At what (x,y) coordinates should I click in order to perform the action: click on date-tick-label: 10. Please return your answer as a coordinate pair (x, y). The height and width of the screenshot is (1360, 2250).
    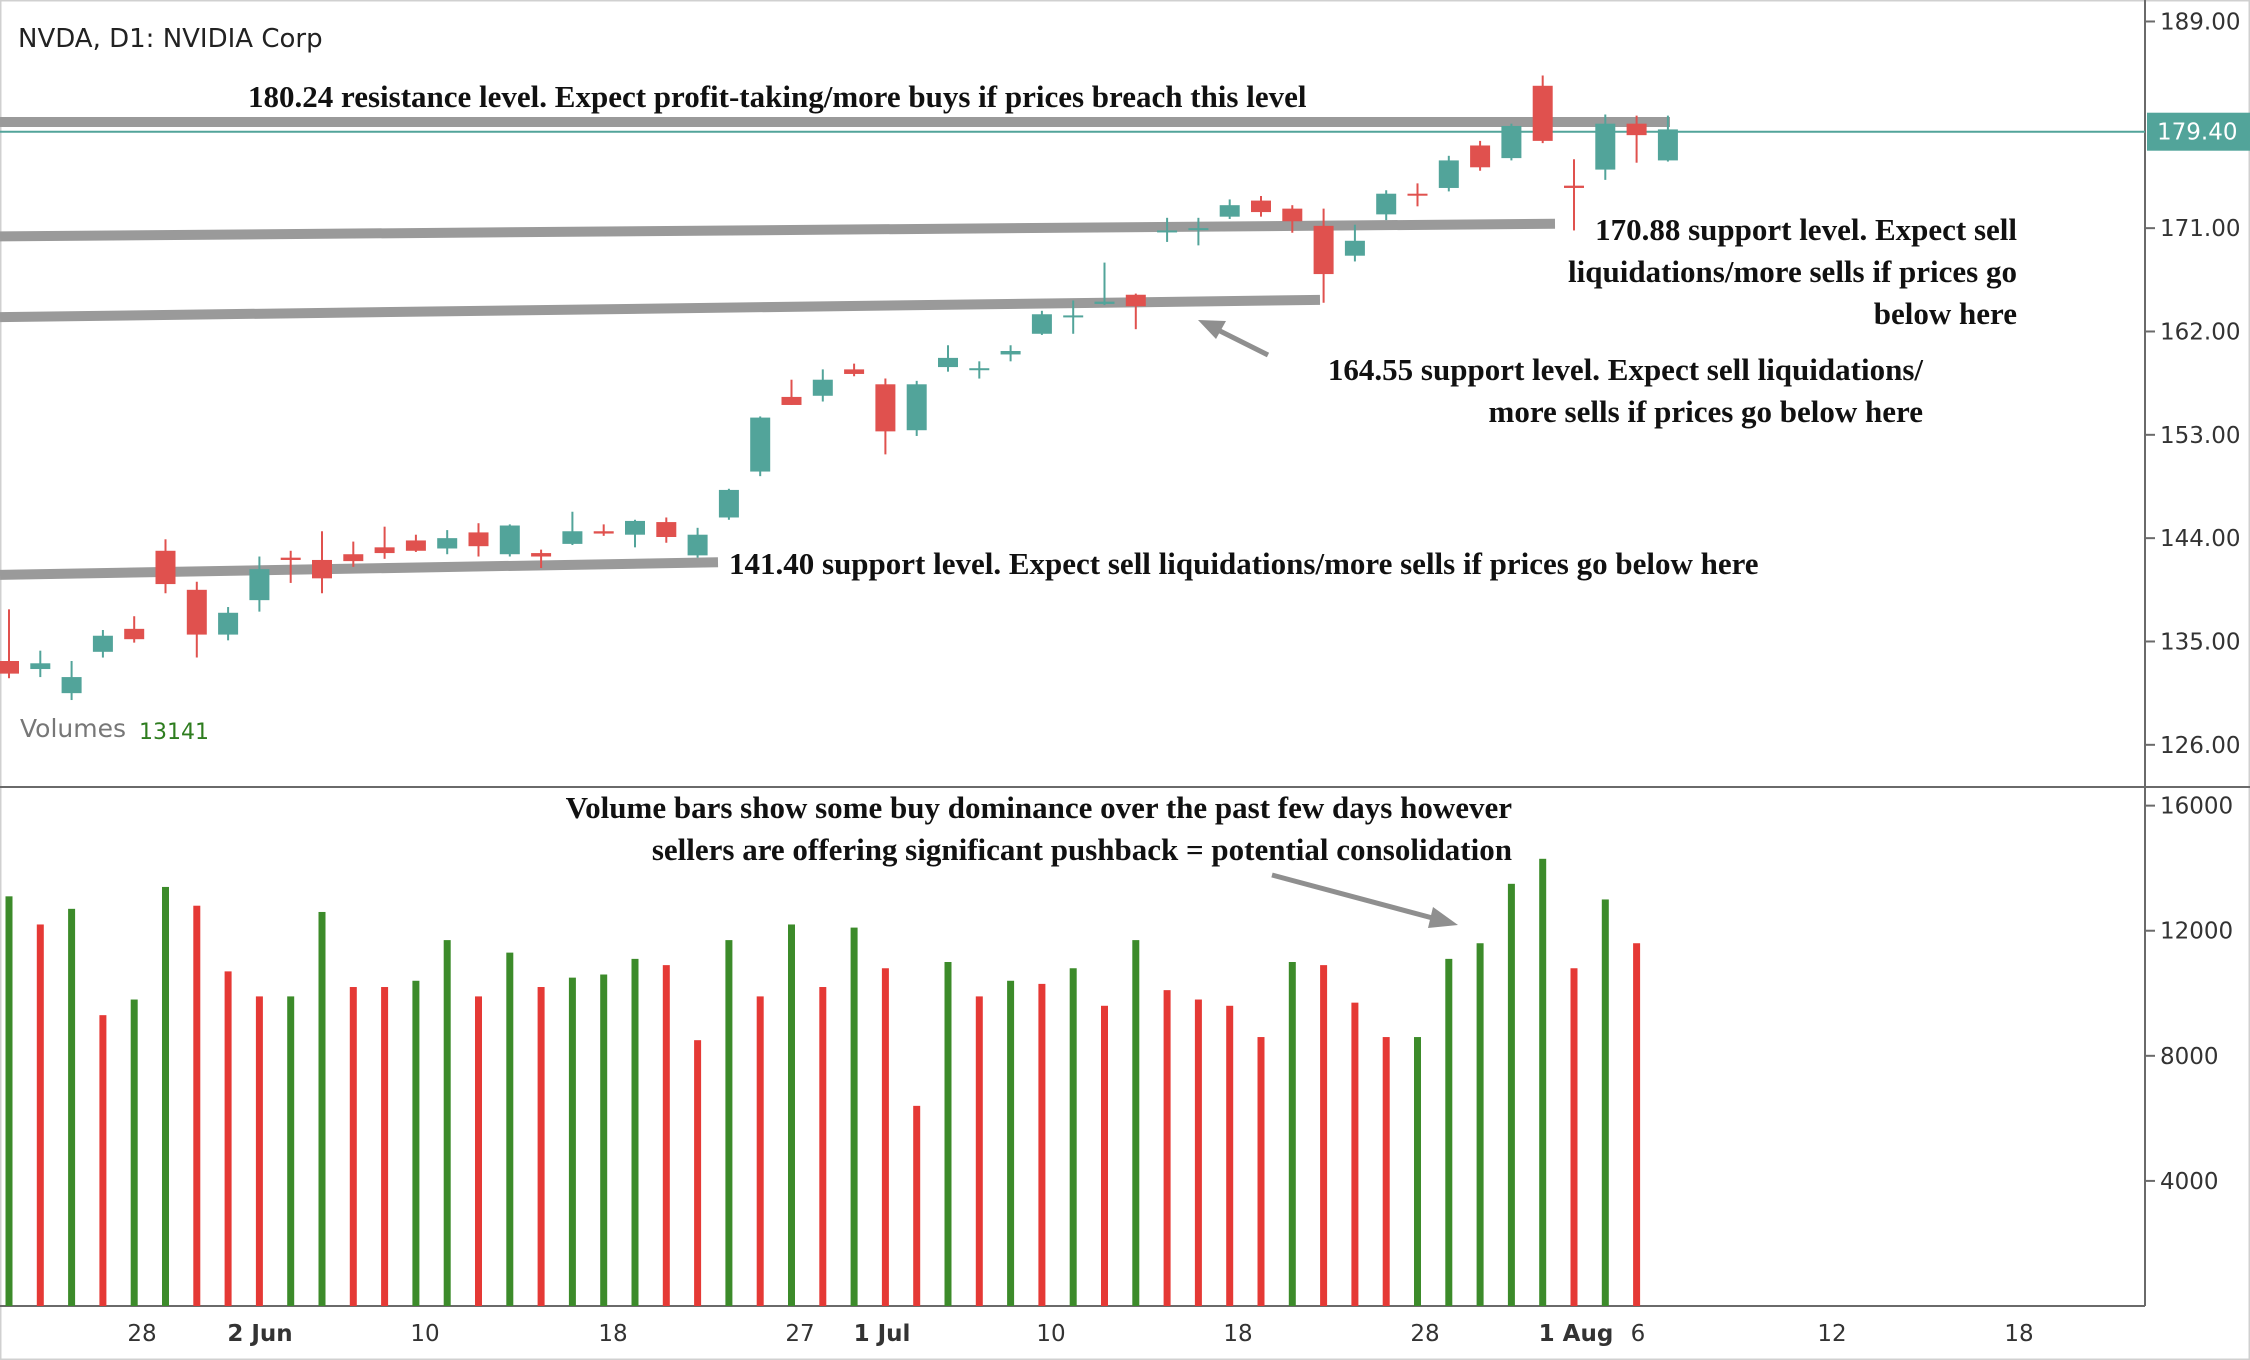
    Looking at the image, I should click on (1050, 1334).